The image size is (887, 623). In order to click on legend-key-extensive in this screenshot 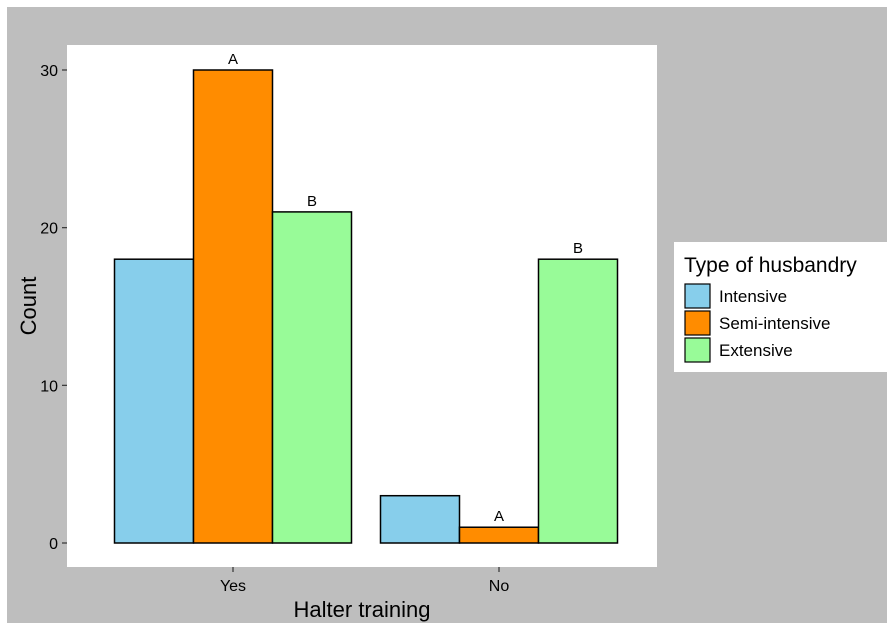, I will do `click(697, 350)`.